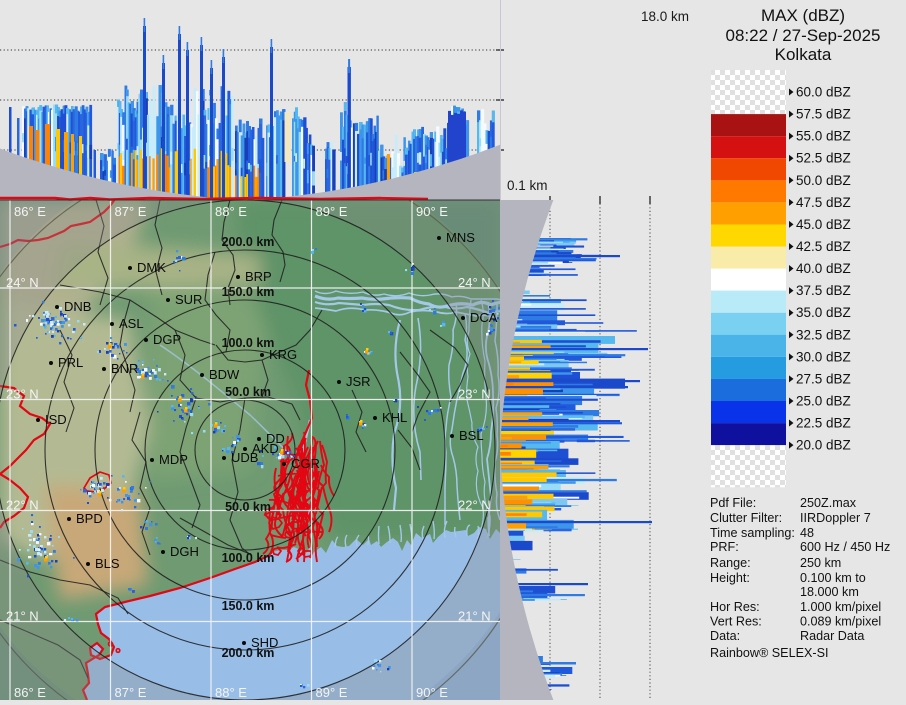  Describe the element at coordinates (829, 592) in the screenshot. I see `svg-text: 18.000 km` at that location.